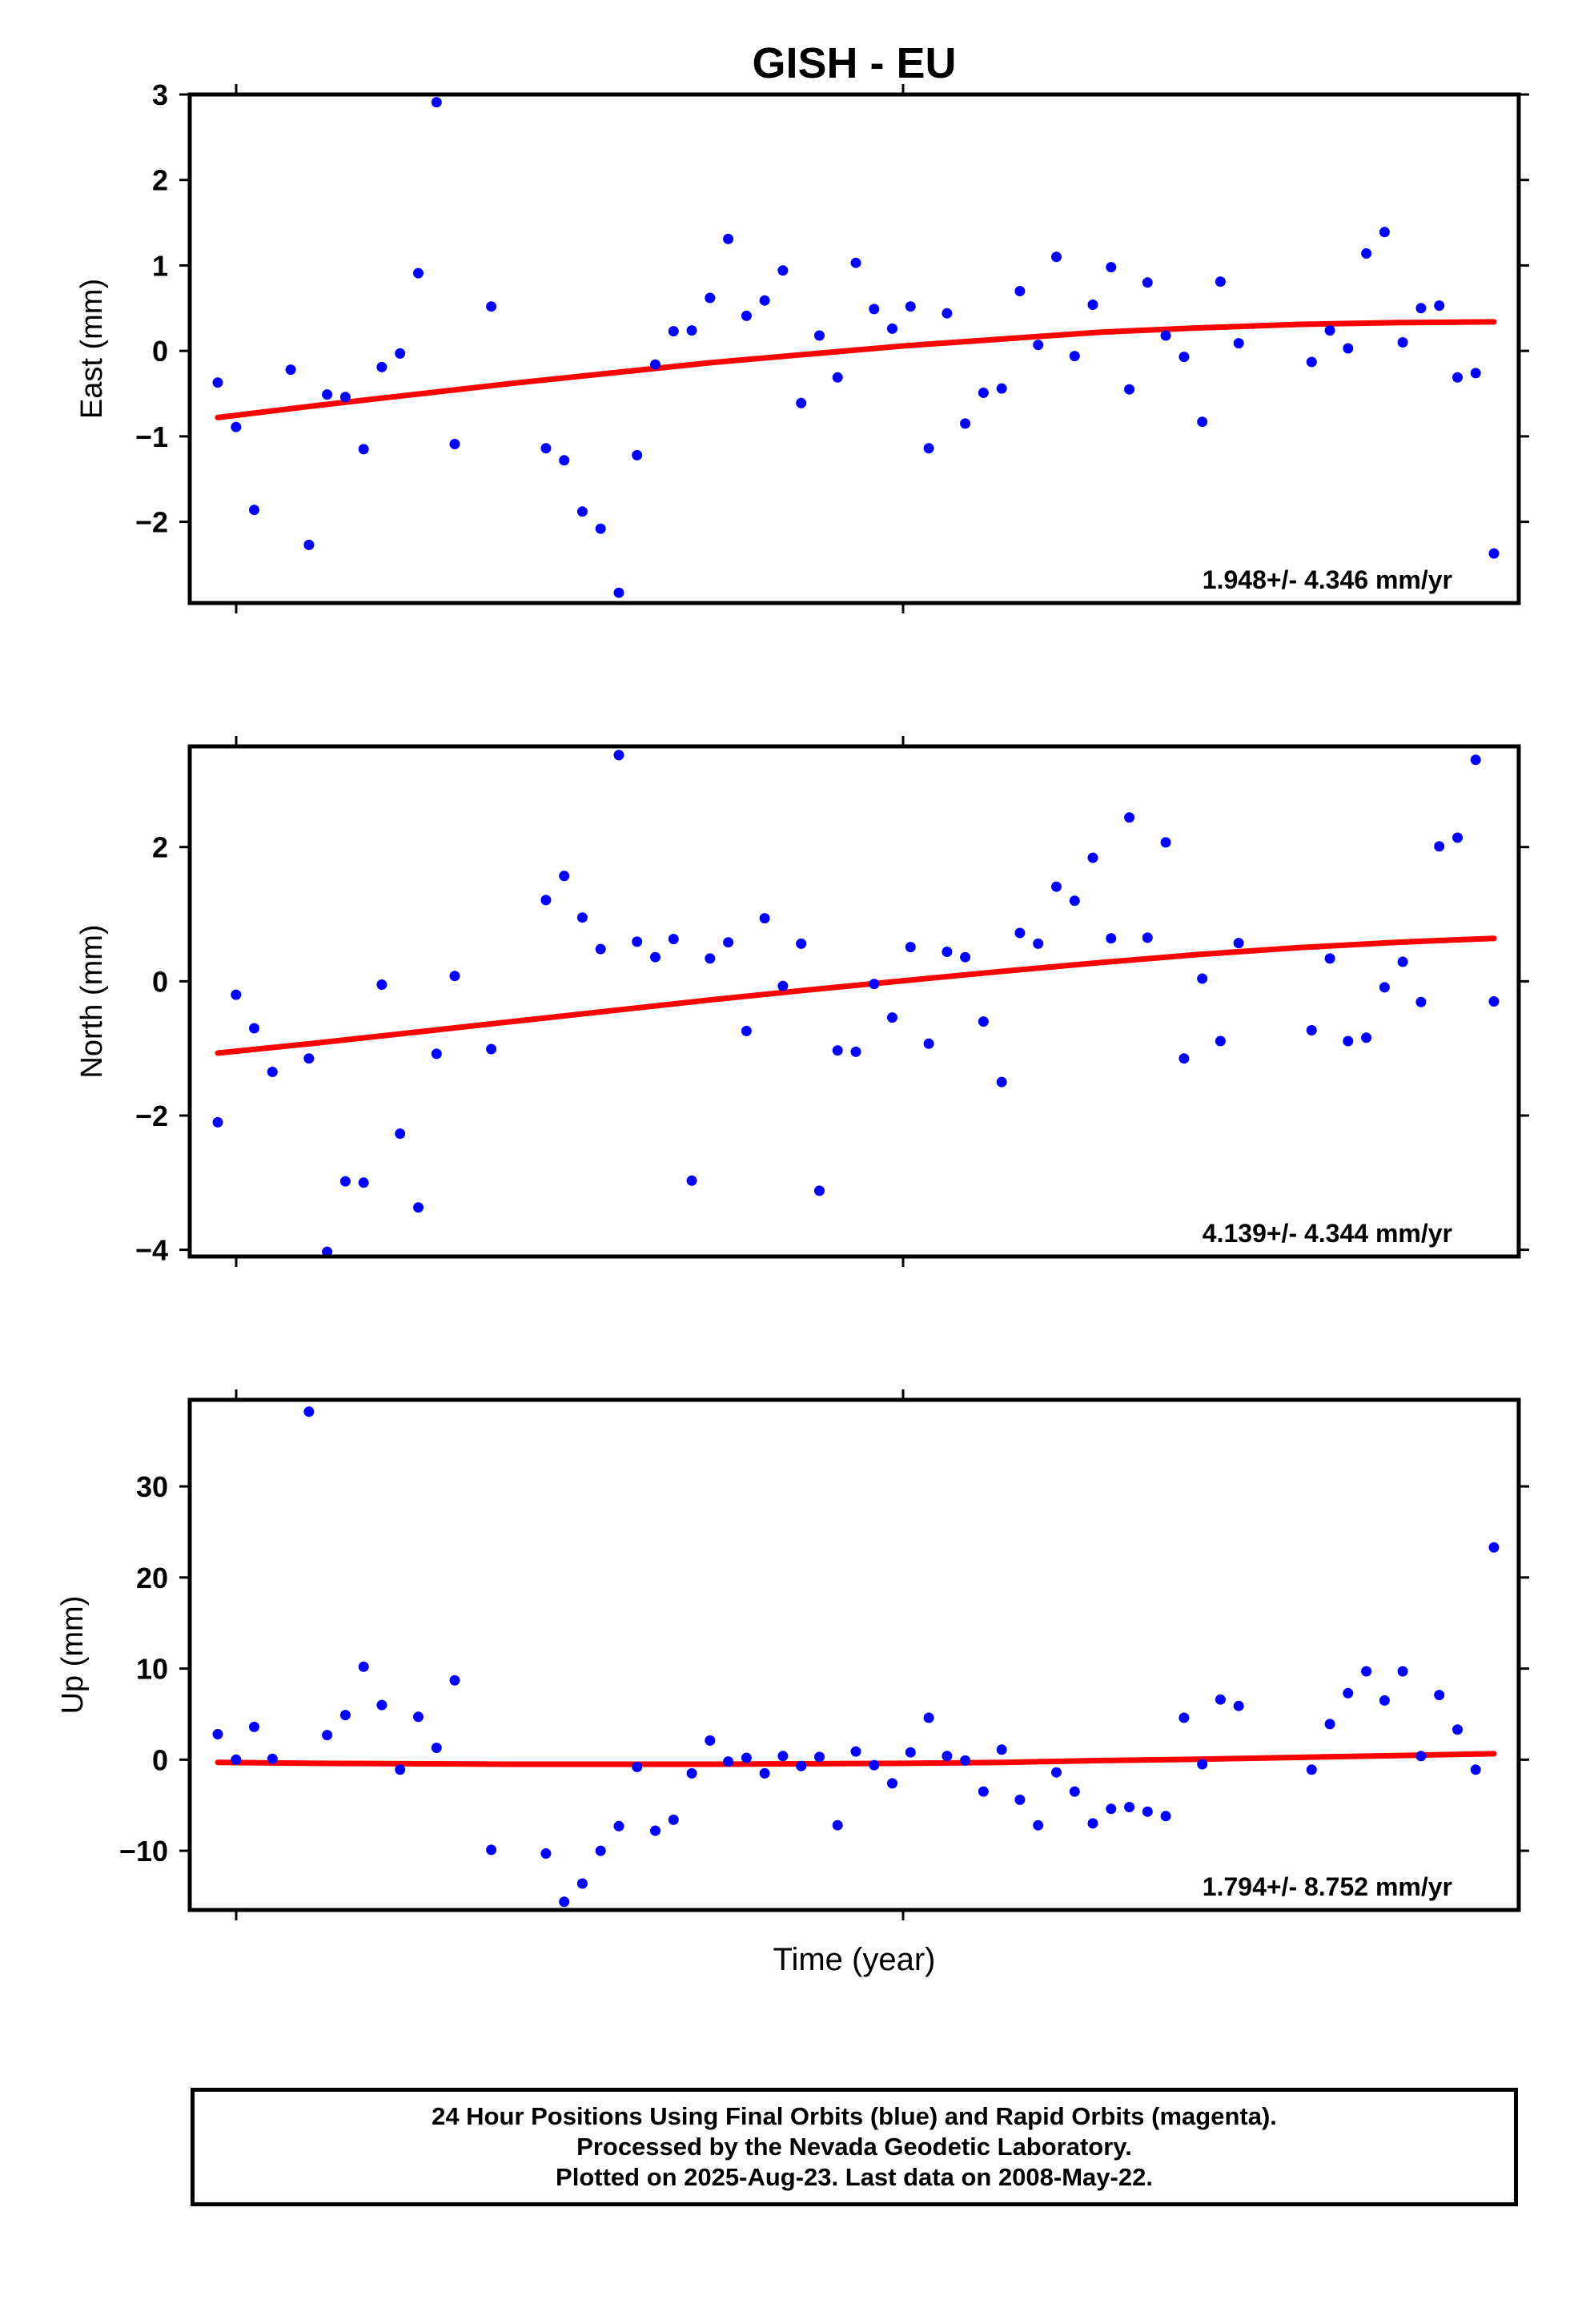 The width and height of the screenshot is (1582, 2324). What do you see at coordinates (160, 847) in the screenshot?
I see `north-ytick-label: 2` at bounding box center [160, 847].